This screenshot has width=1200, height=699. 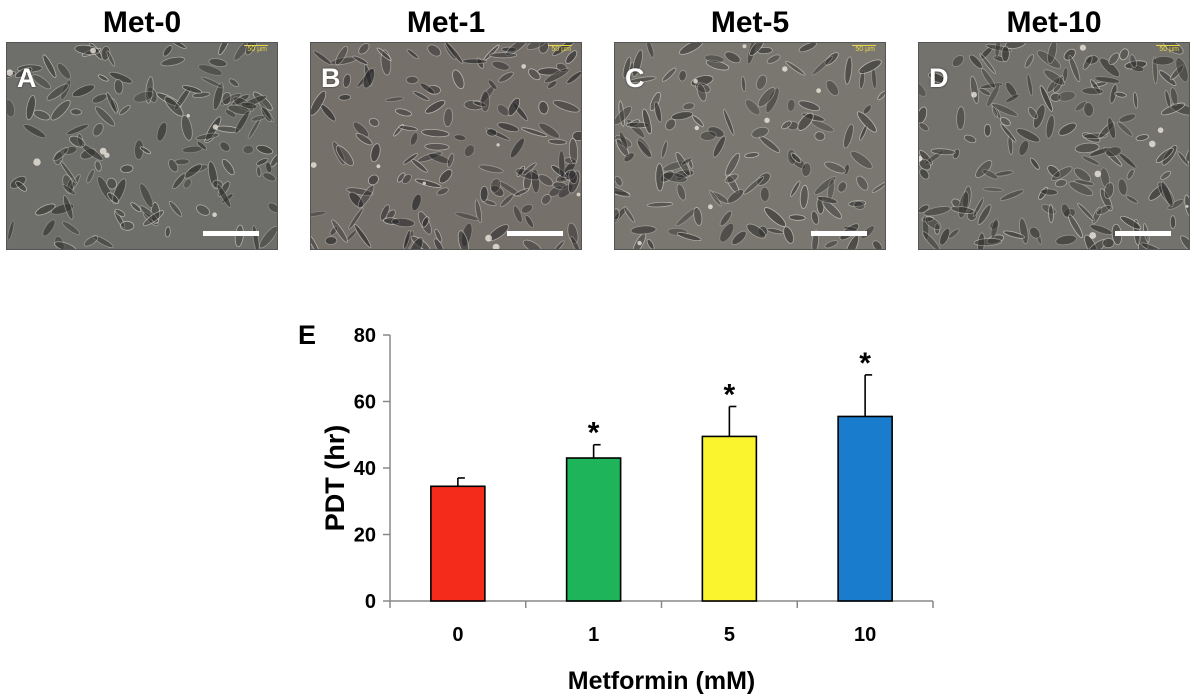 I want to click on micrograph-c-image, so click(x=750, y=146).